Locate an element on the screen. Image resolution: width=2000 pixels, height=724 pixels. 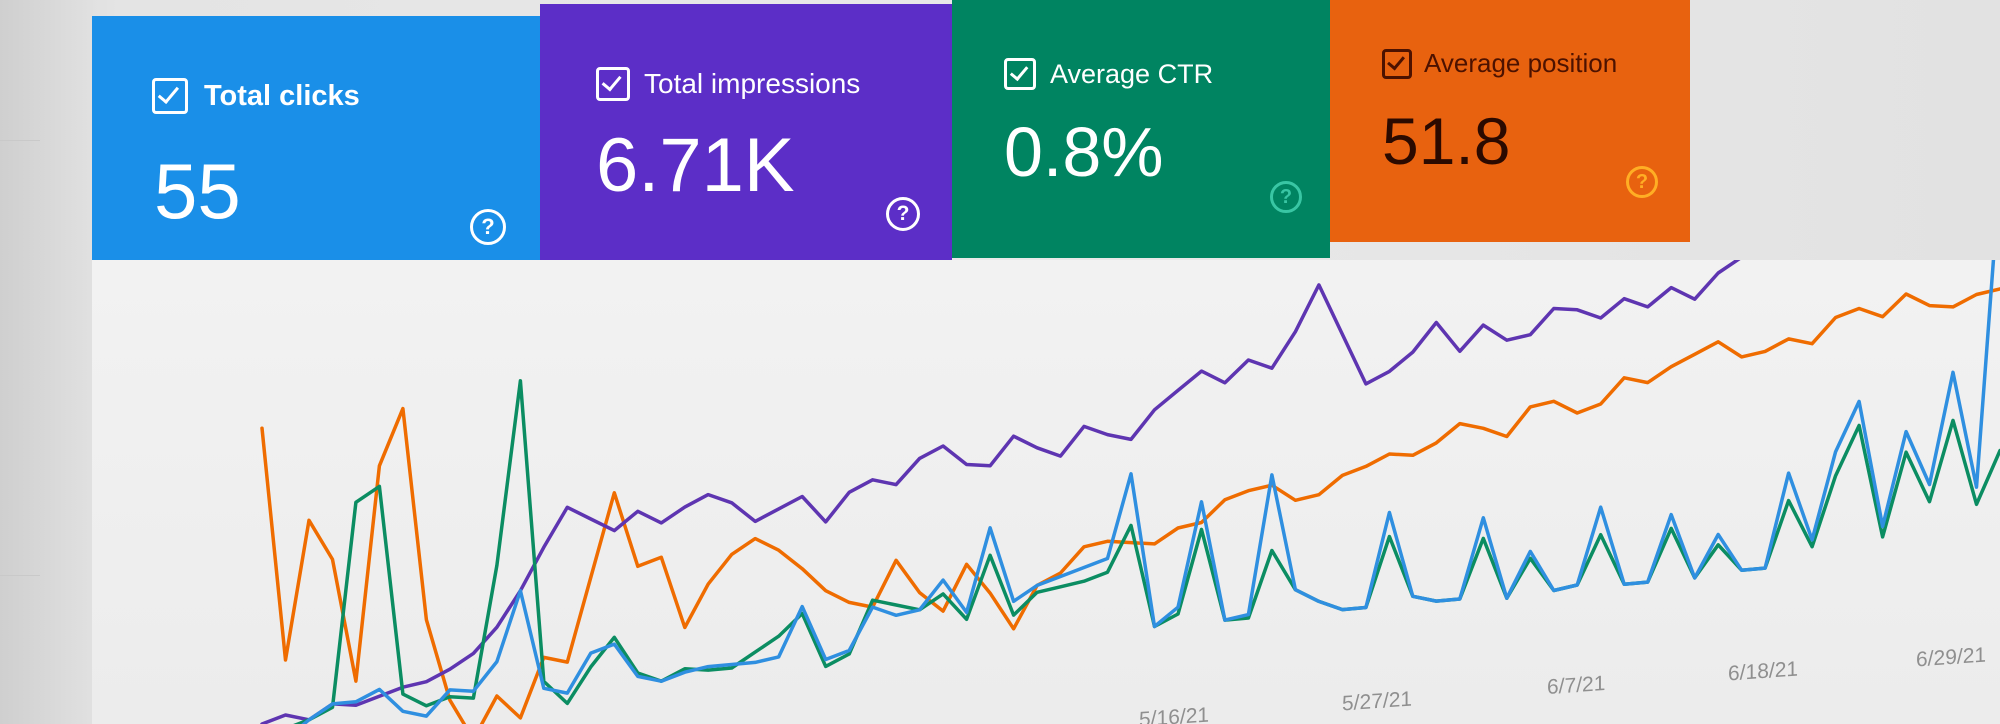
x-axis-tick-label: 6/7/21 is located at coordinates (1576, 685).